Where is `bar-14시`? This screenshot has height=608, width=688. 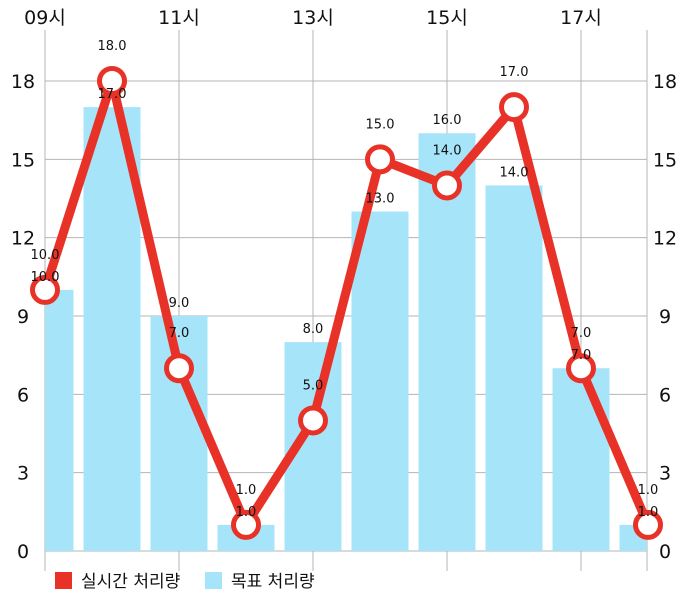
bar-14시 is located at coordinates (380, 381).